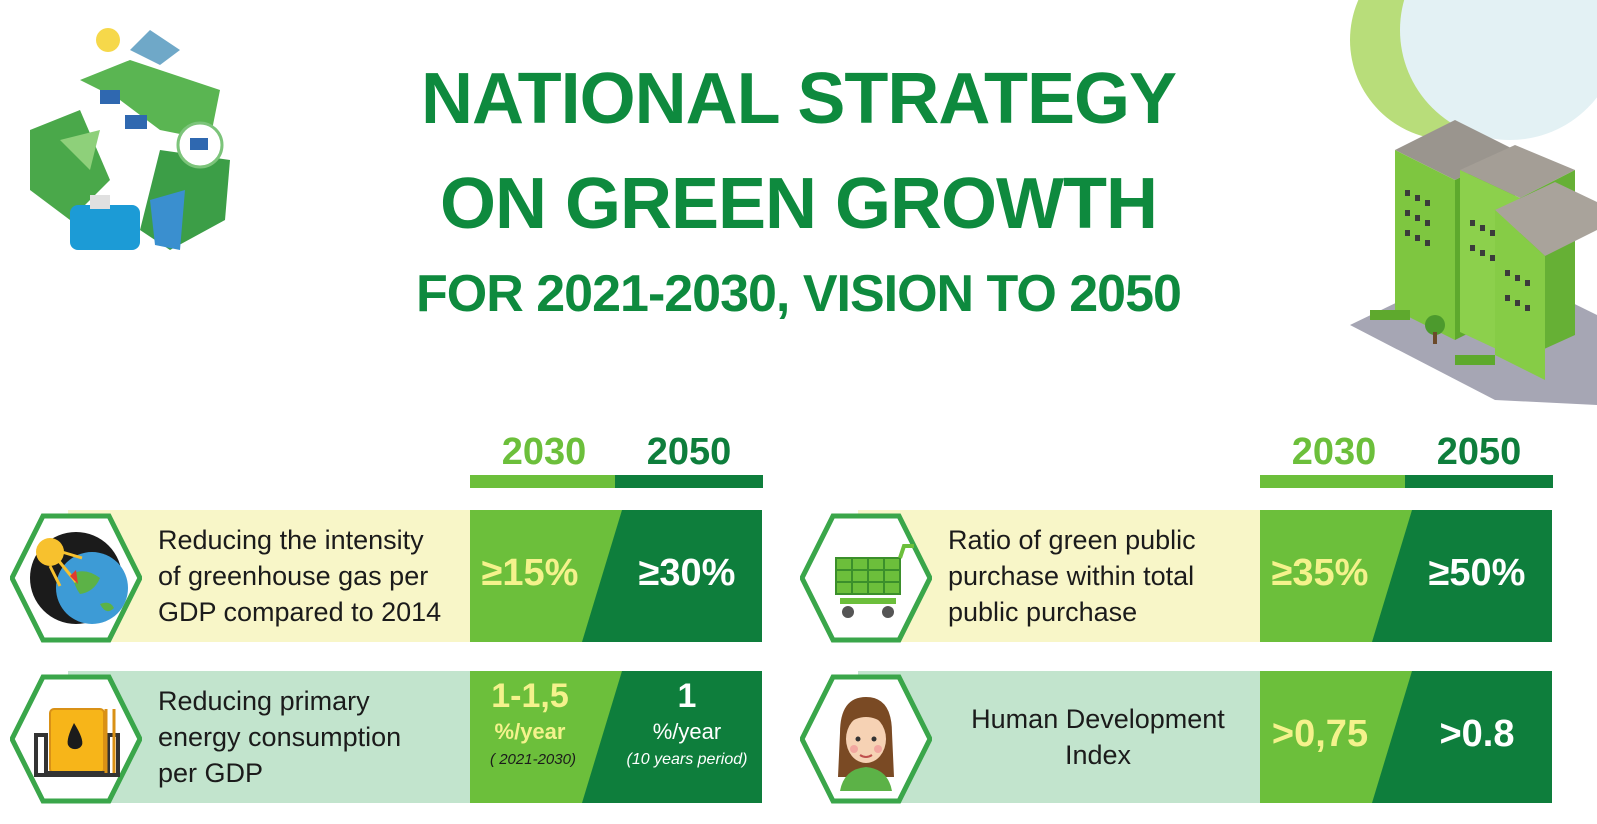  What do you see at coordinates (687, 759) in the screenshot?
I see `note-2050: (10 years period)` at bounding box center [687, 759].